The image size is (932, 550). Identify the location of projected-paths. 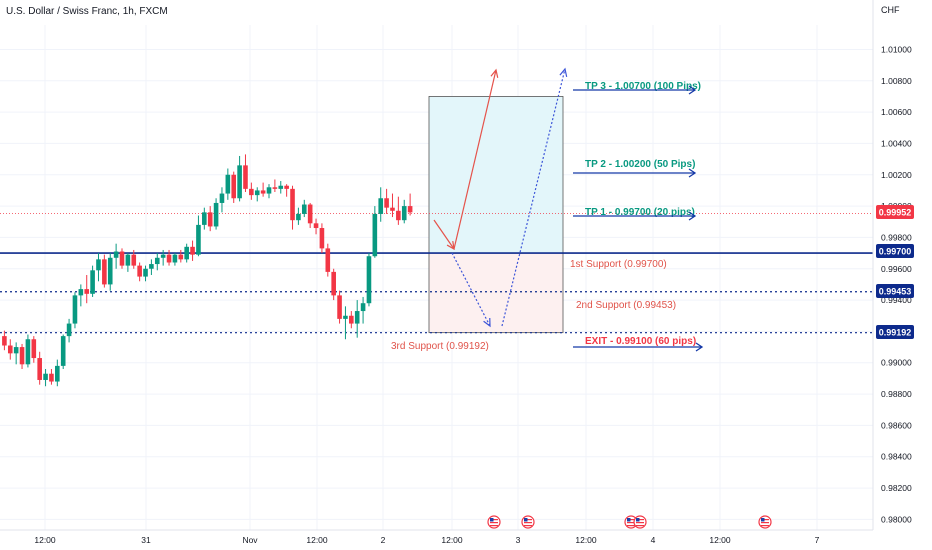
(500, 197).